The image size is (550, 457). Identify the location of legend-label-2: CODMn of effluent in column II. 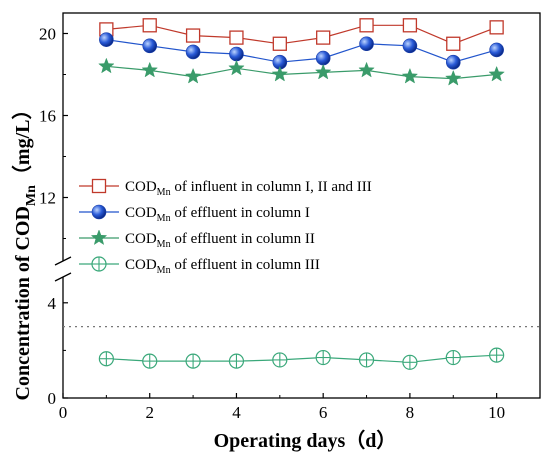
(220, 240).